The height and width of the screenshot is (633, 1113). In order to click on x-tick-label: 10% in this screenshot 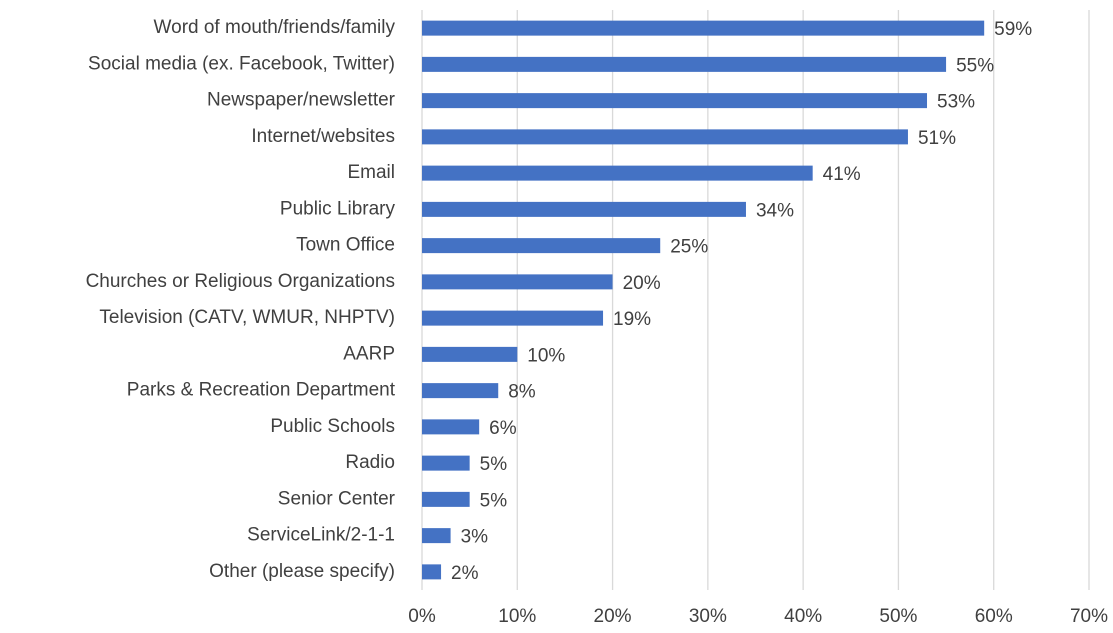, I will do `click(517, 616)`.